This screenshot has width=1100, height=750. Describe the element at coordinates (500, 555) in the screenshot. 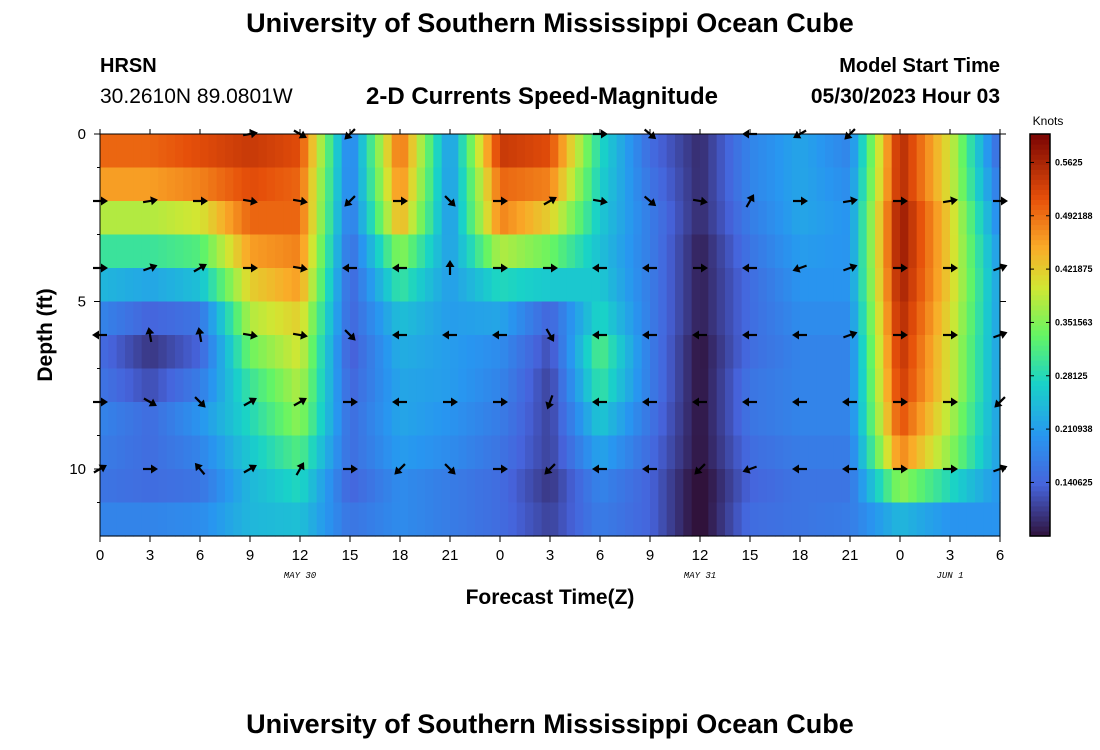

I see `x-tick-label: 0` at that location.